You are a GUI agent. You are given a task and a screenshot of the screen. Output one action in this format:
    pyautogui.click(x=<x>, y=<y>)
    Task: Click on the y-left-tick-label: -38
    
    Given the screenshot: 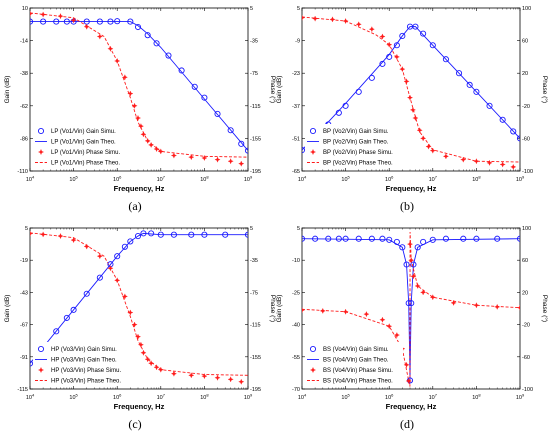 What is the action you would take?
    pyautogui.click(x=24, y=74)
    